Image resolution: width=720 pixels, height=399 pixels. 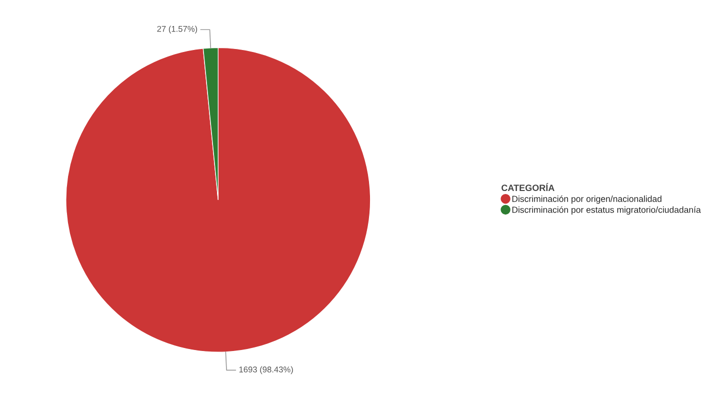 What do you see at coordinates (266, 370) in the screenshot?
I see `data-label: 1693 (98.43%)` at bounding box center [266, 370].